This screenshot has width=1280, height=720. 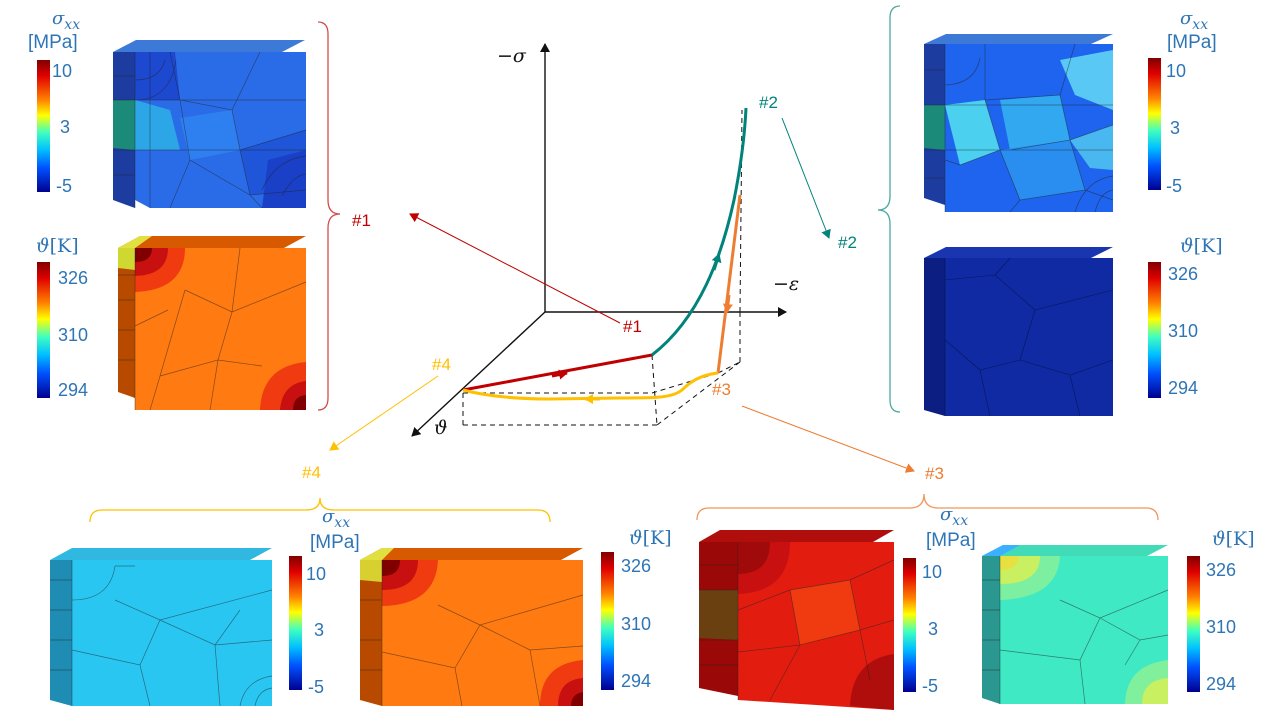 What do you see at coordinates (786, 284) in the screenshot?
I see `epsilon-axis-label: −ε` at bounding box center [786, 284].